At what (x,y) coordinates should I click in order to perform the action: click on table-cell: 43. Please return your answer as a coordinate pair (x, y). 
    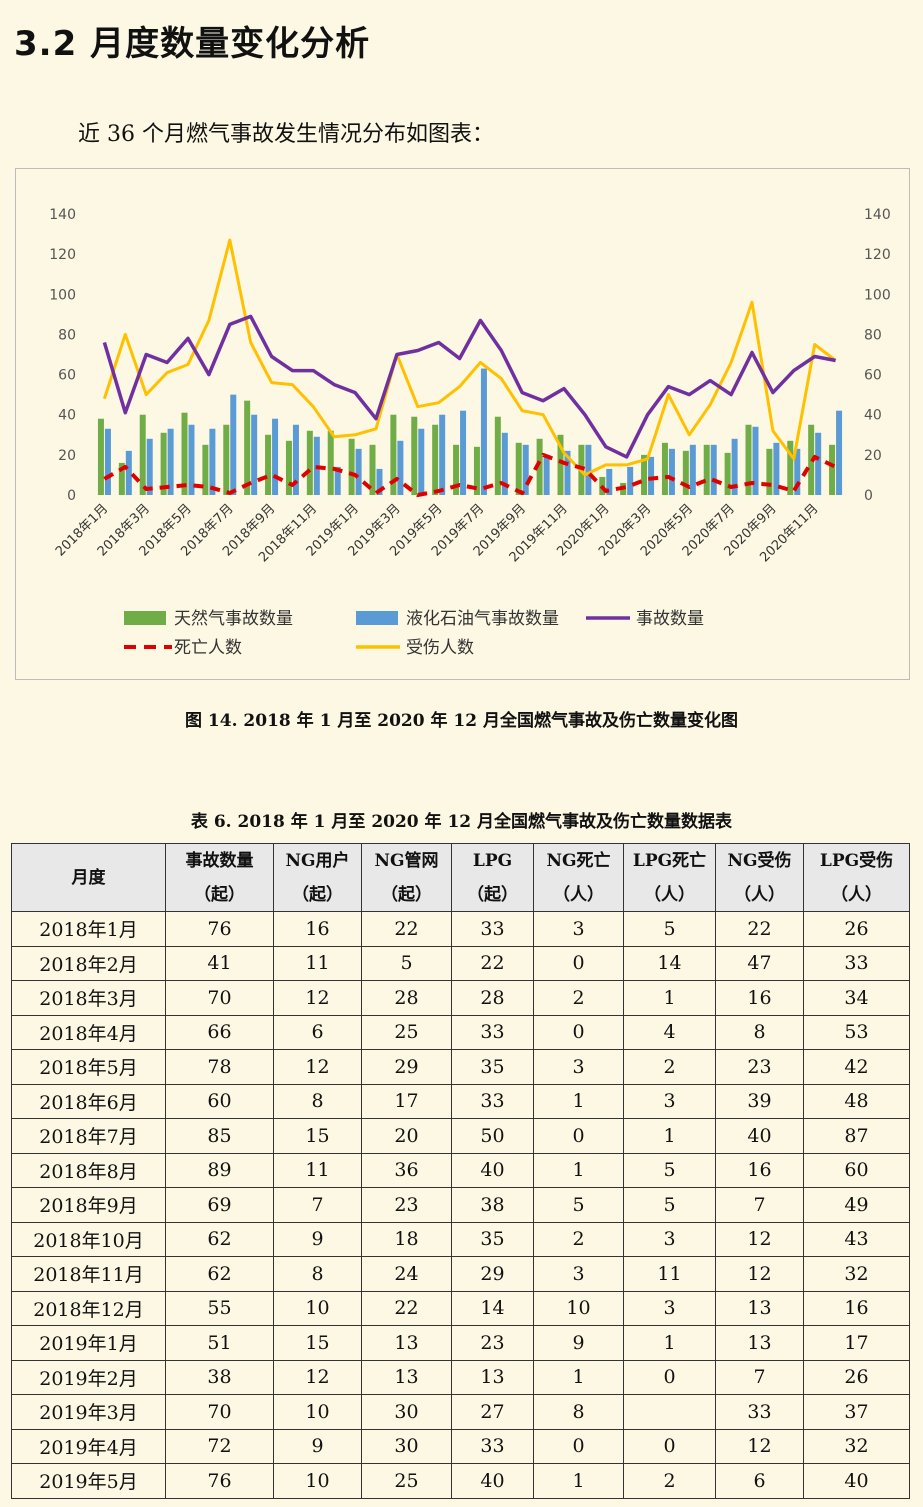
    Looking at the image, I should click on (856, 1239).